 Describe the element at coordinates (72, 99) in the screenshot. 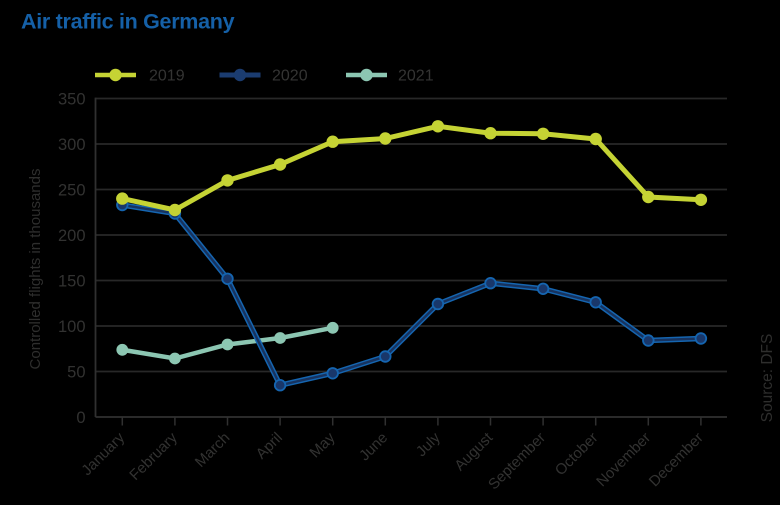

I see `svg-text: 350` at that location.